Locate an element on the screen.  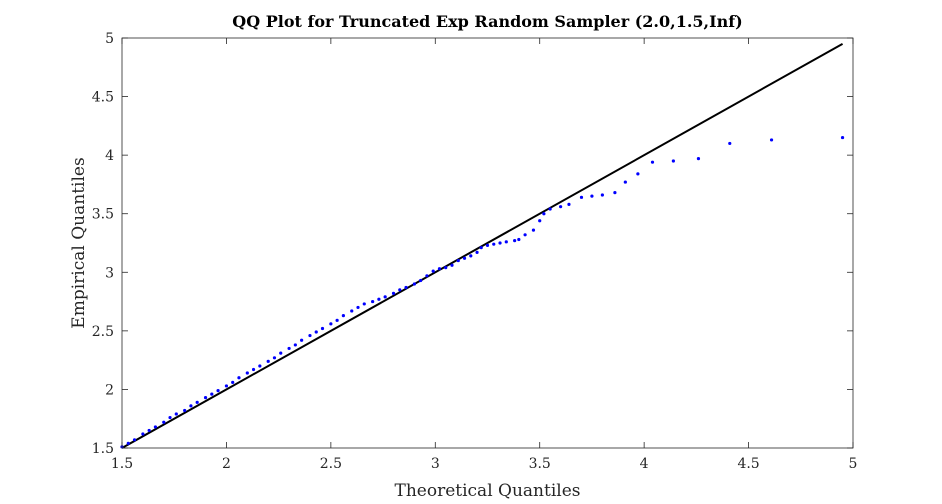
x-tick-label: 4 is located at coordinates (644, 464).